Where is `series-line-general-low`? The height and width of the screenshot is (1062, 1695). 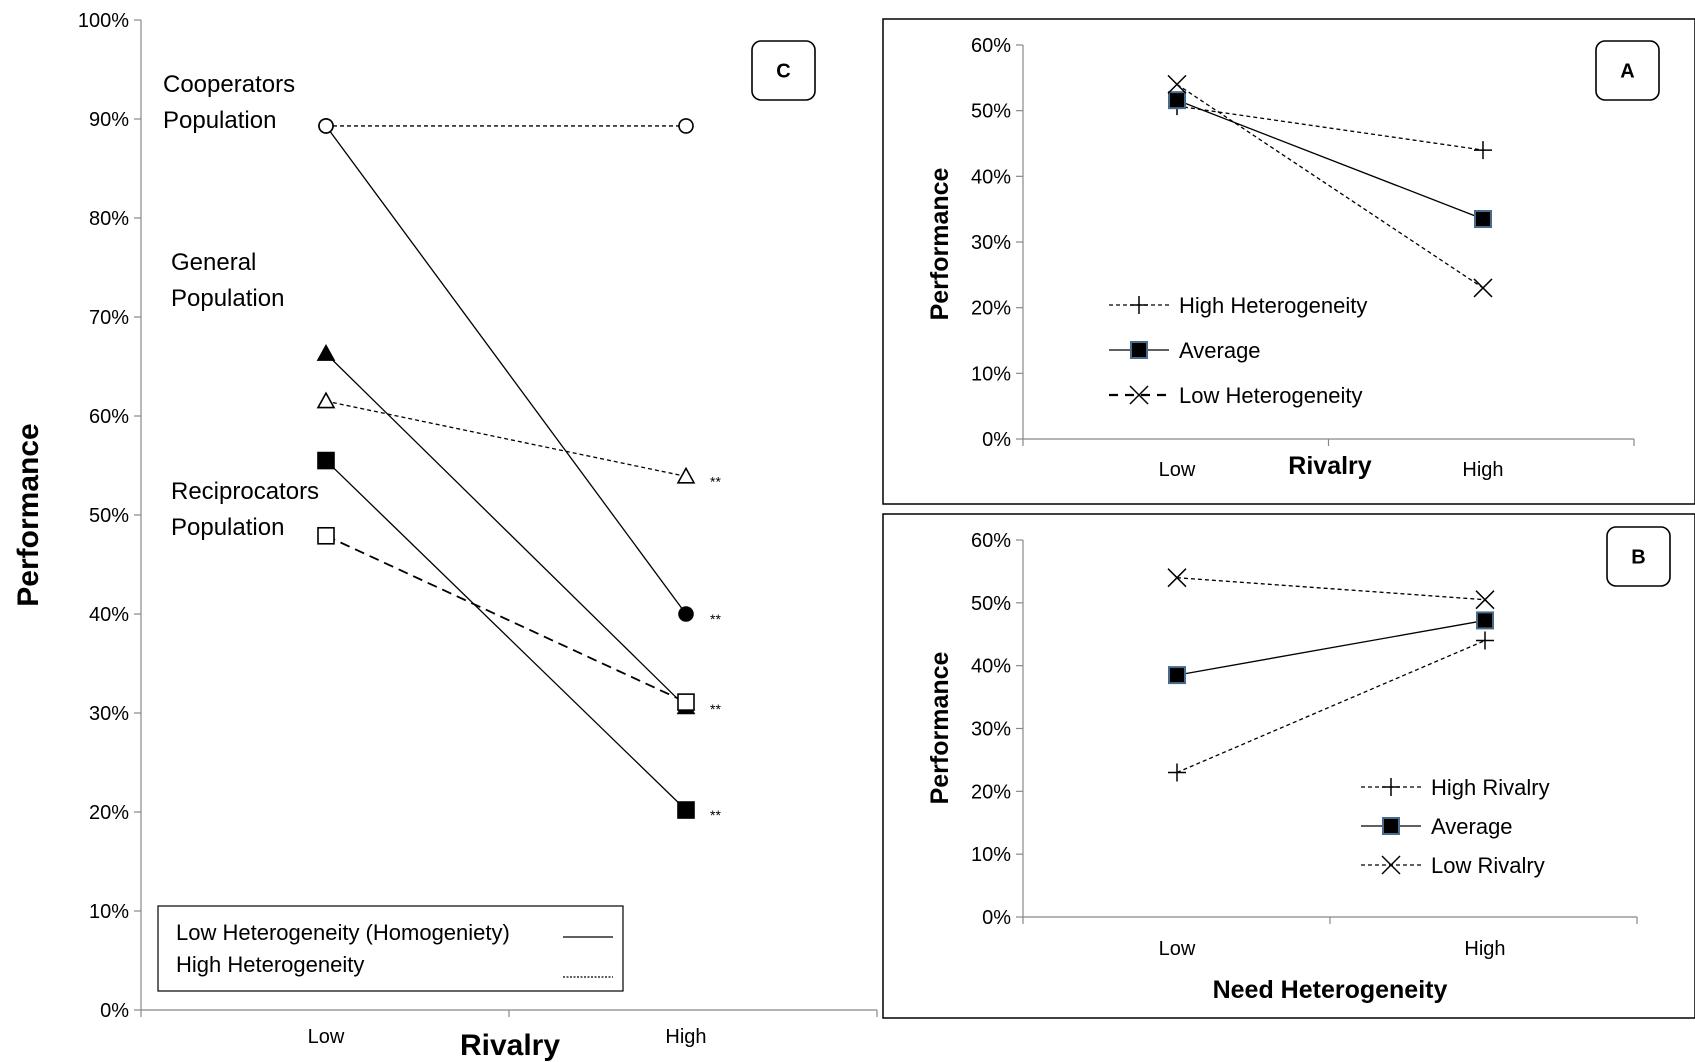 series-line-general-low is located at coordinates (506, 530).